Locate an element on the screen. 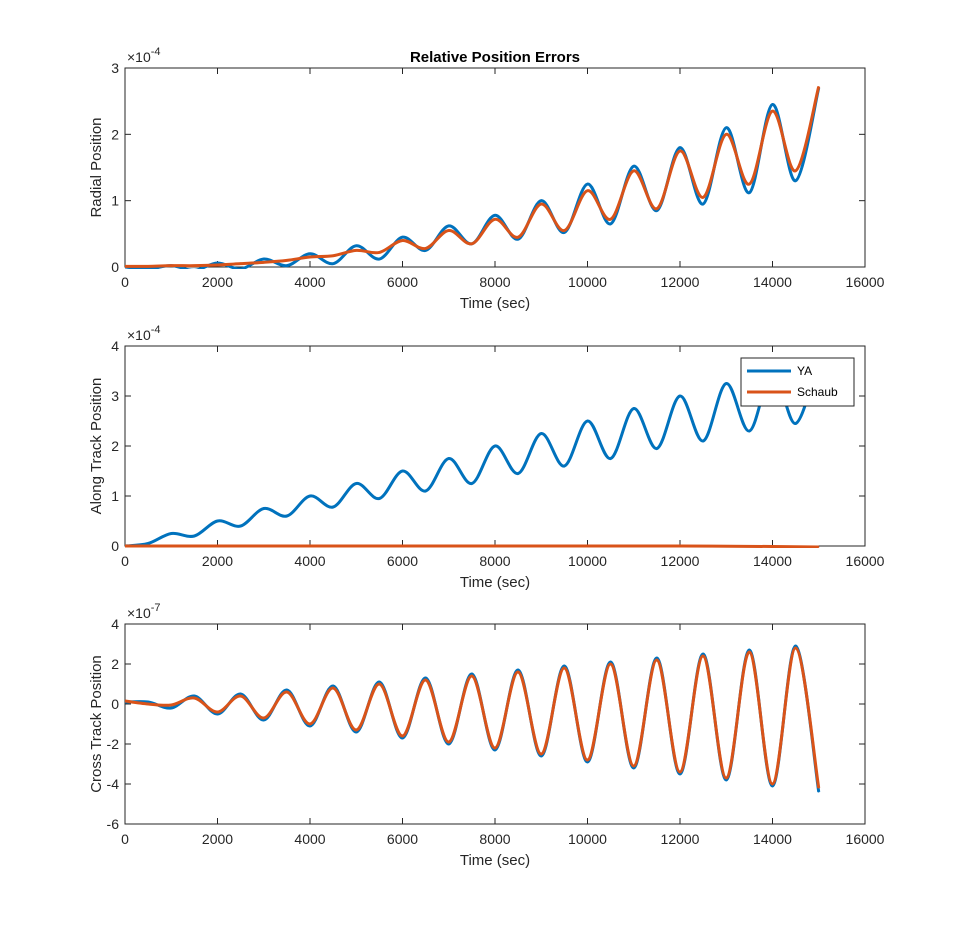  y-tick-label: -4 is located at coordinates (113, 784).